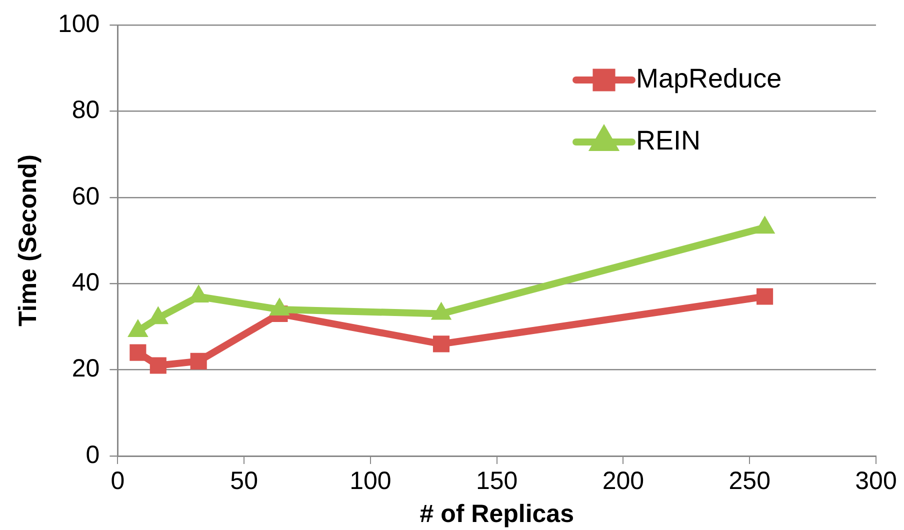 This screenshot has width=904, height=530. I want to click on x-axis-title: # of Replicas, so click(497, 514).